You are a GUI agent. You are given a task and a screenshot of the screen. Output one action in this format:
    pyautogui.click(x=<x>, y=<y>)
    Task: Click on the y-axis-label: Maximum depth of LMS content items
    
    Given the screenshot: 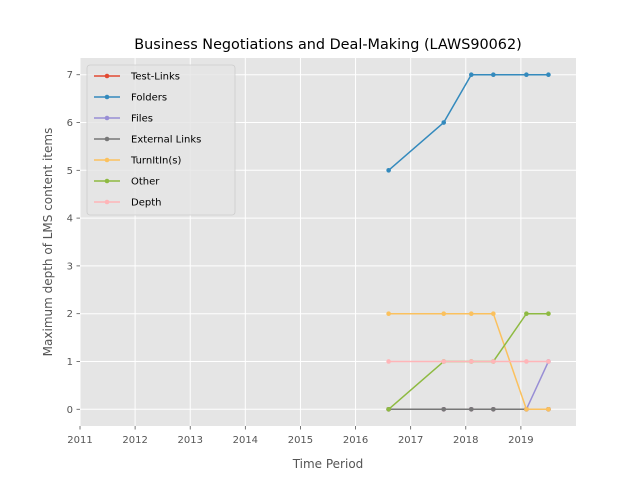 What is the action you would take?
    pyautogui.click(x=48, y=242)
    